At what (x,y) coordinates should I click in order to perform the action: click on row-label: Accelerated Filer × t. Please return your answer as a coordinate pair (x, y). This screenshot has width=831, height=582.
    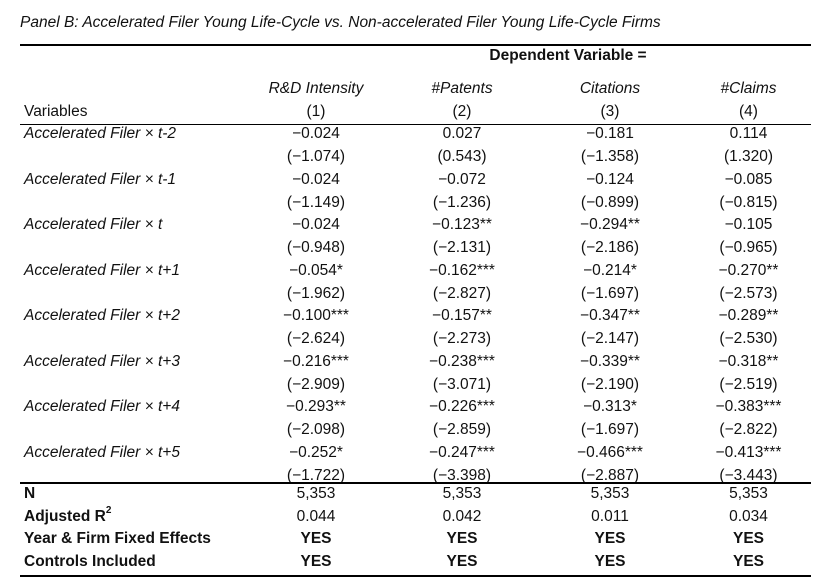
    Looking at the image, I should click on (93, 224).